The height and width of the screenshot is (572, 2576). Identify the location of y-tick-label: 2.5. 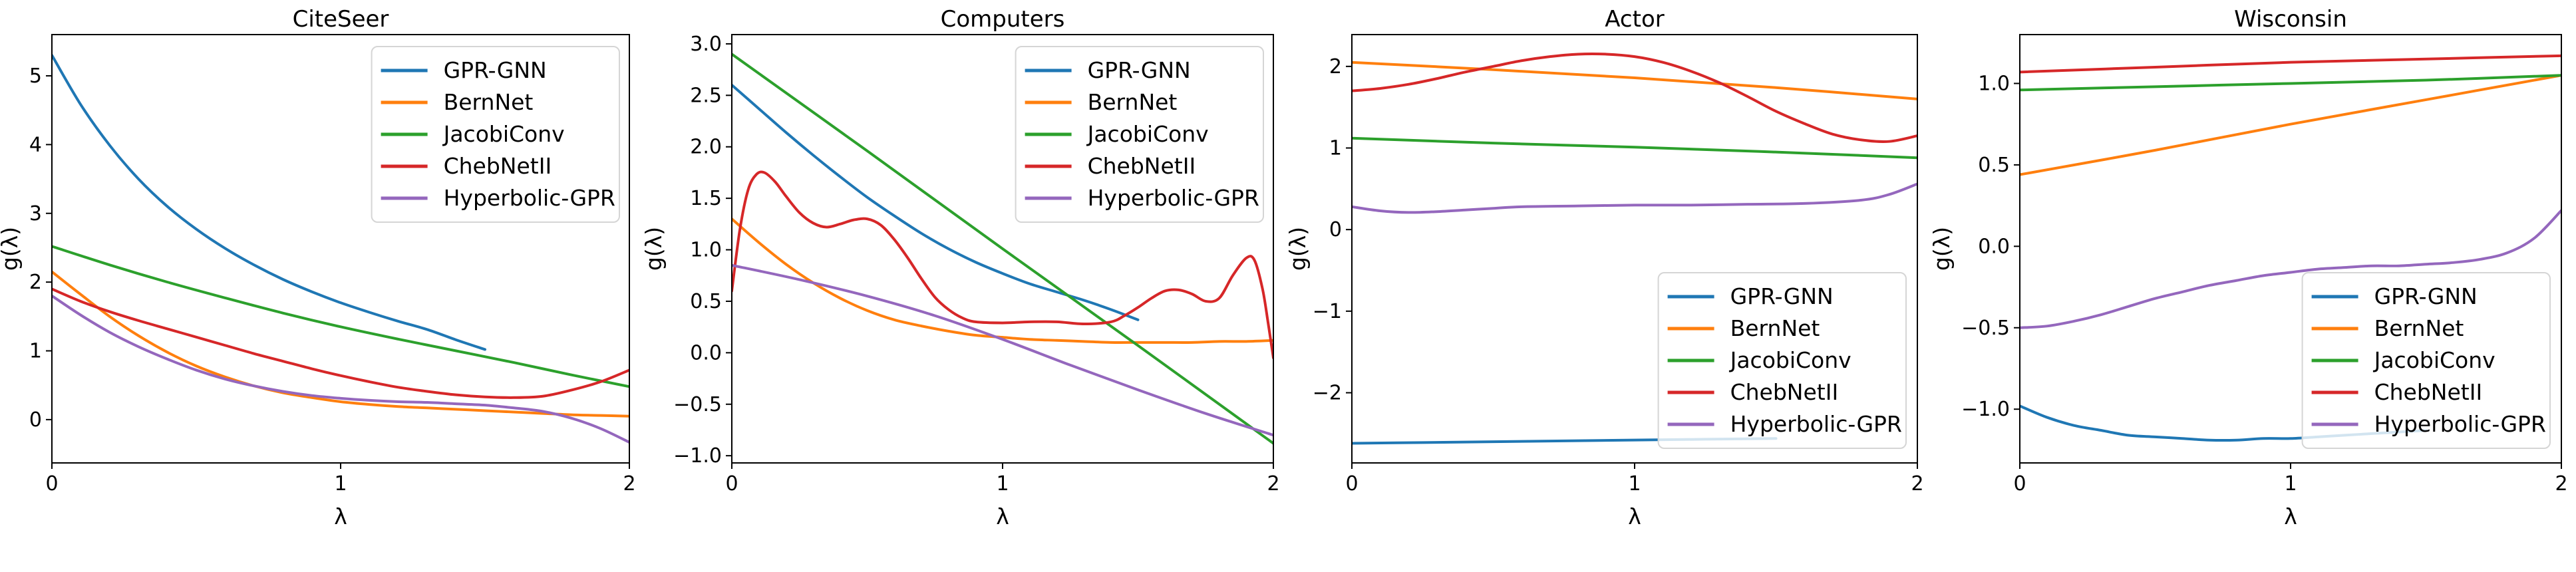
(706, 95).